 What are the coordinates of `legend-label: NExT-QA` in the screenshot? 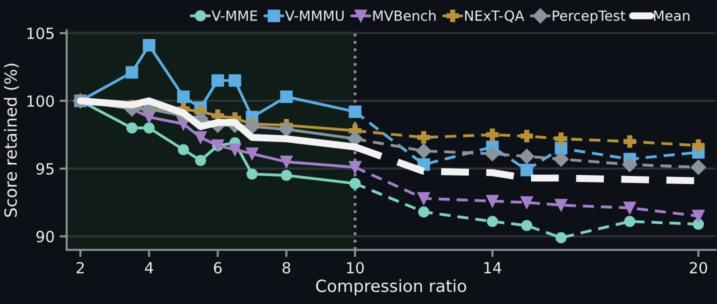 It's located at (494, 16).